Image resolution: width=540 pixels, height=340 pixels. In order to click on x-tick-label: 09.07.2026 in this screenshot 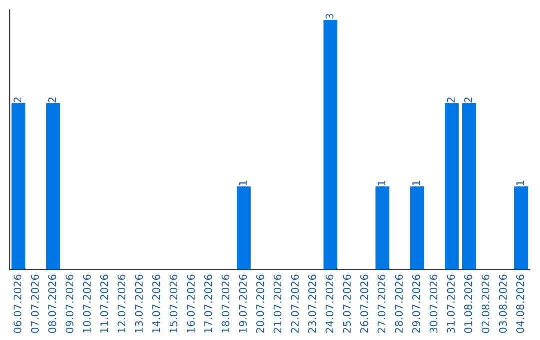, I will do `click(70, 304)`.